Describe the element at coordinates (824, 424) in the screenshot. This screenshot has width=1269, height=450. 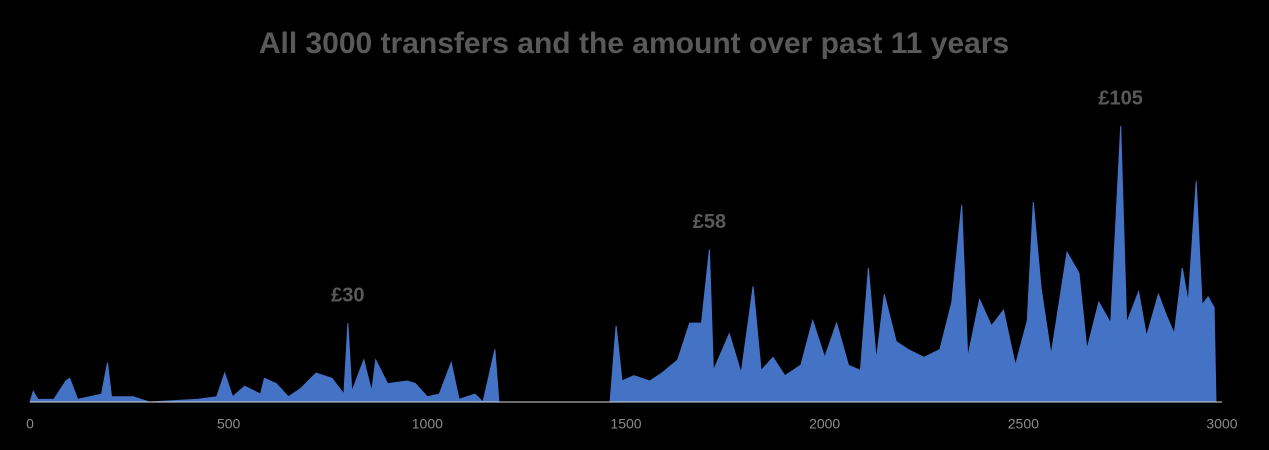
I see `x-tick-label: 2000` at that location.